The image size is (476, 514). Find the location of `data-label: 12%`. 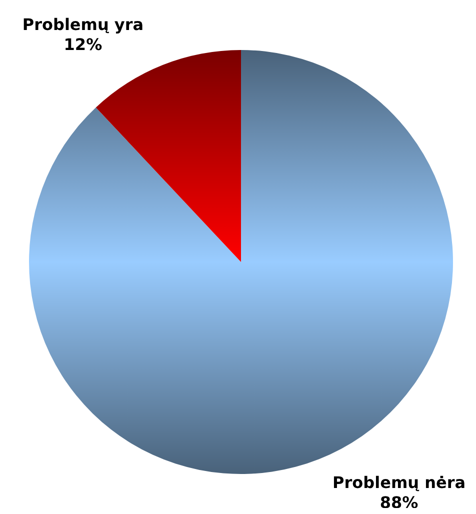

data-label: 12% is located at coordinates (83, 44).